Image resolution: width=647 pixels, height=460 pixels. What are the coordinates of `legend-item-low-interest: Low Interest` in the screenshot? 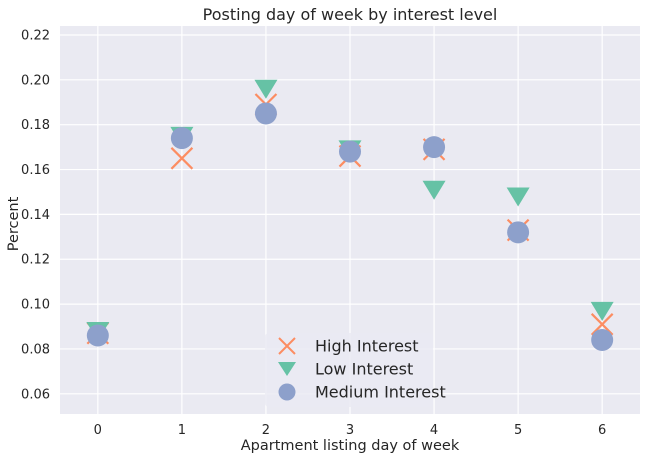 It's located at (345, 369).